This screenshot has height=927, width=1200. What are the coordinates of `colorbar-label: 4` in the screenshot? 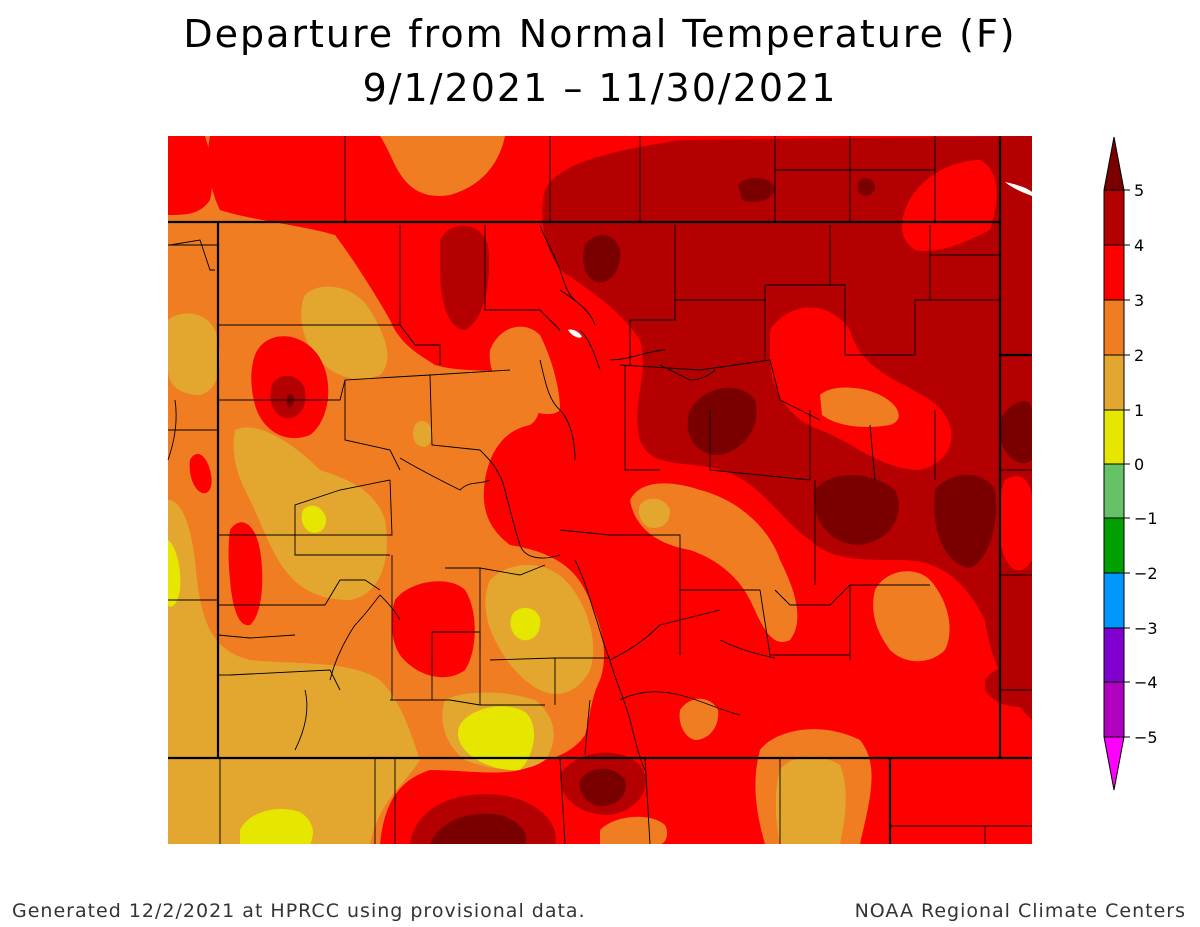 It's located at (1139, 245).